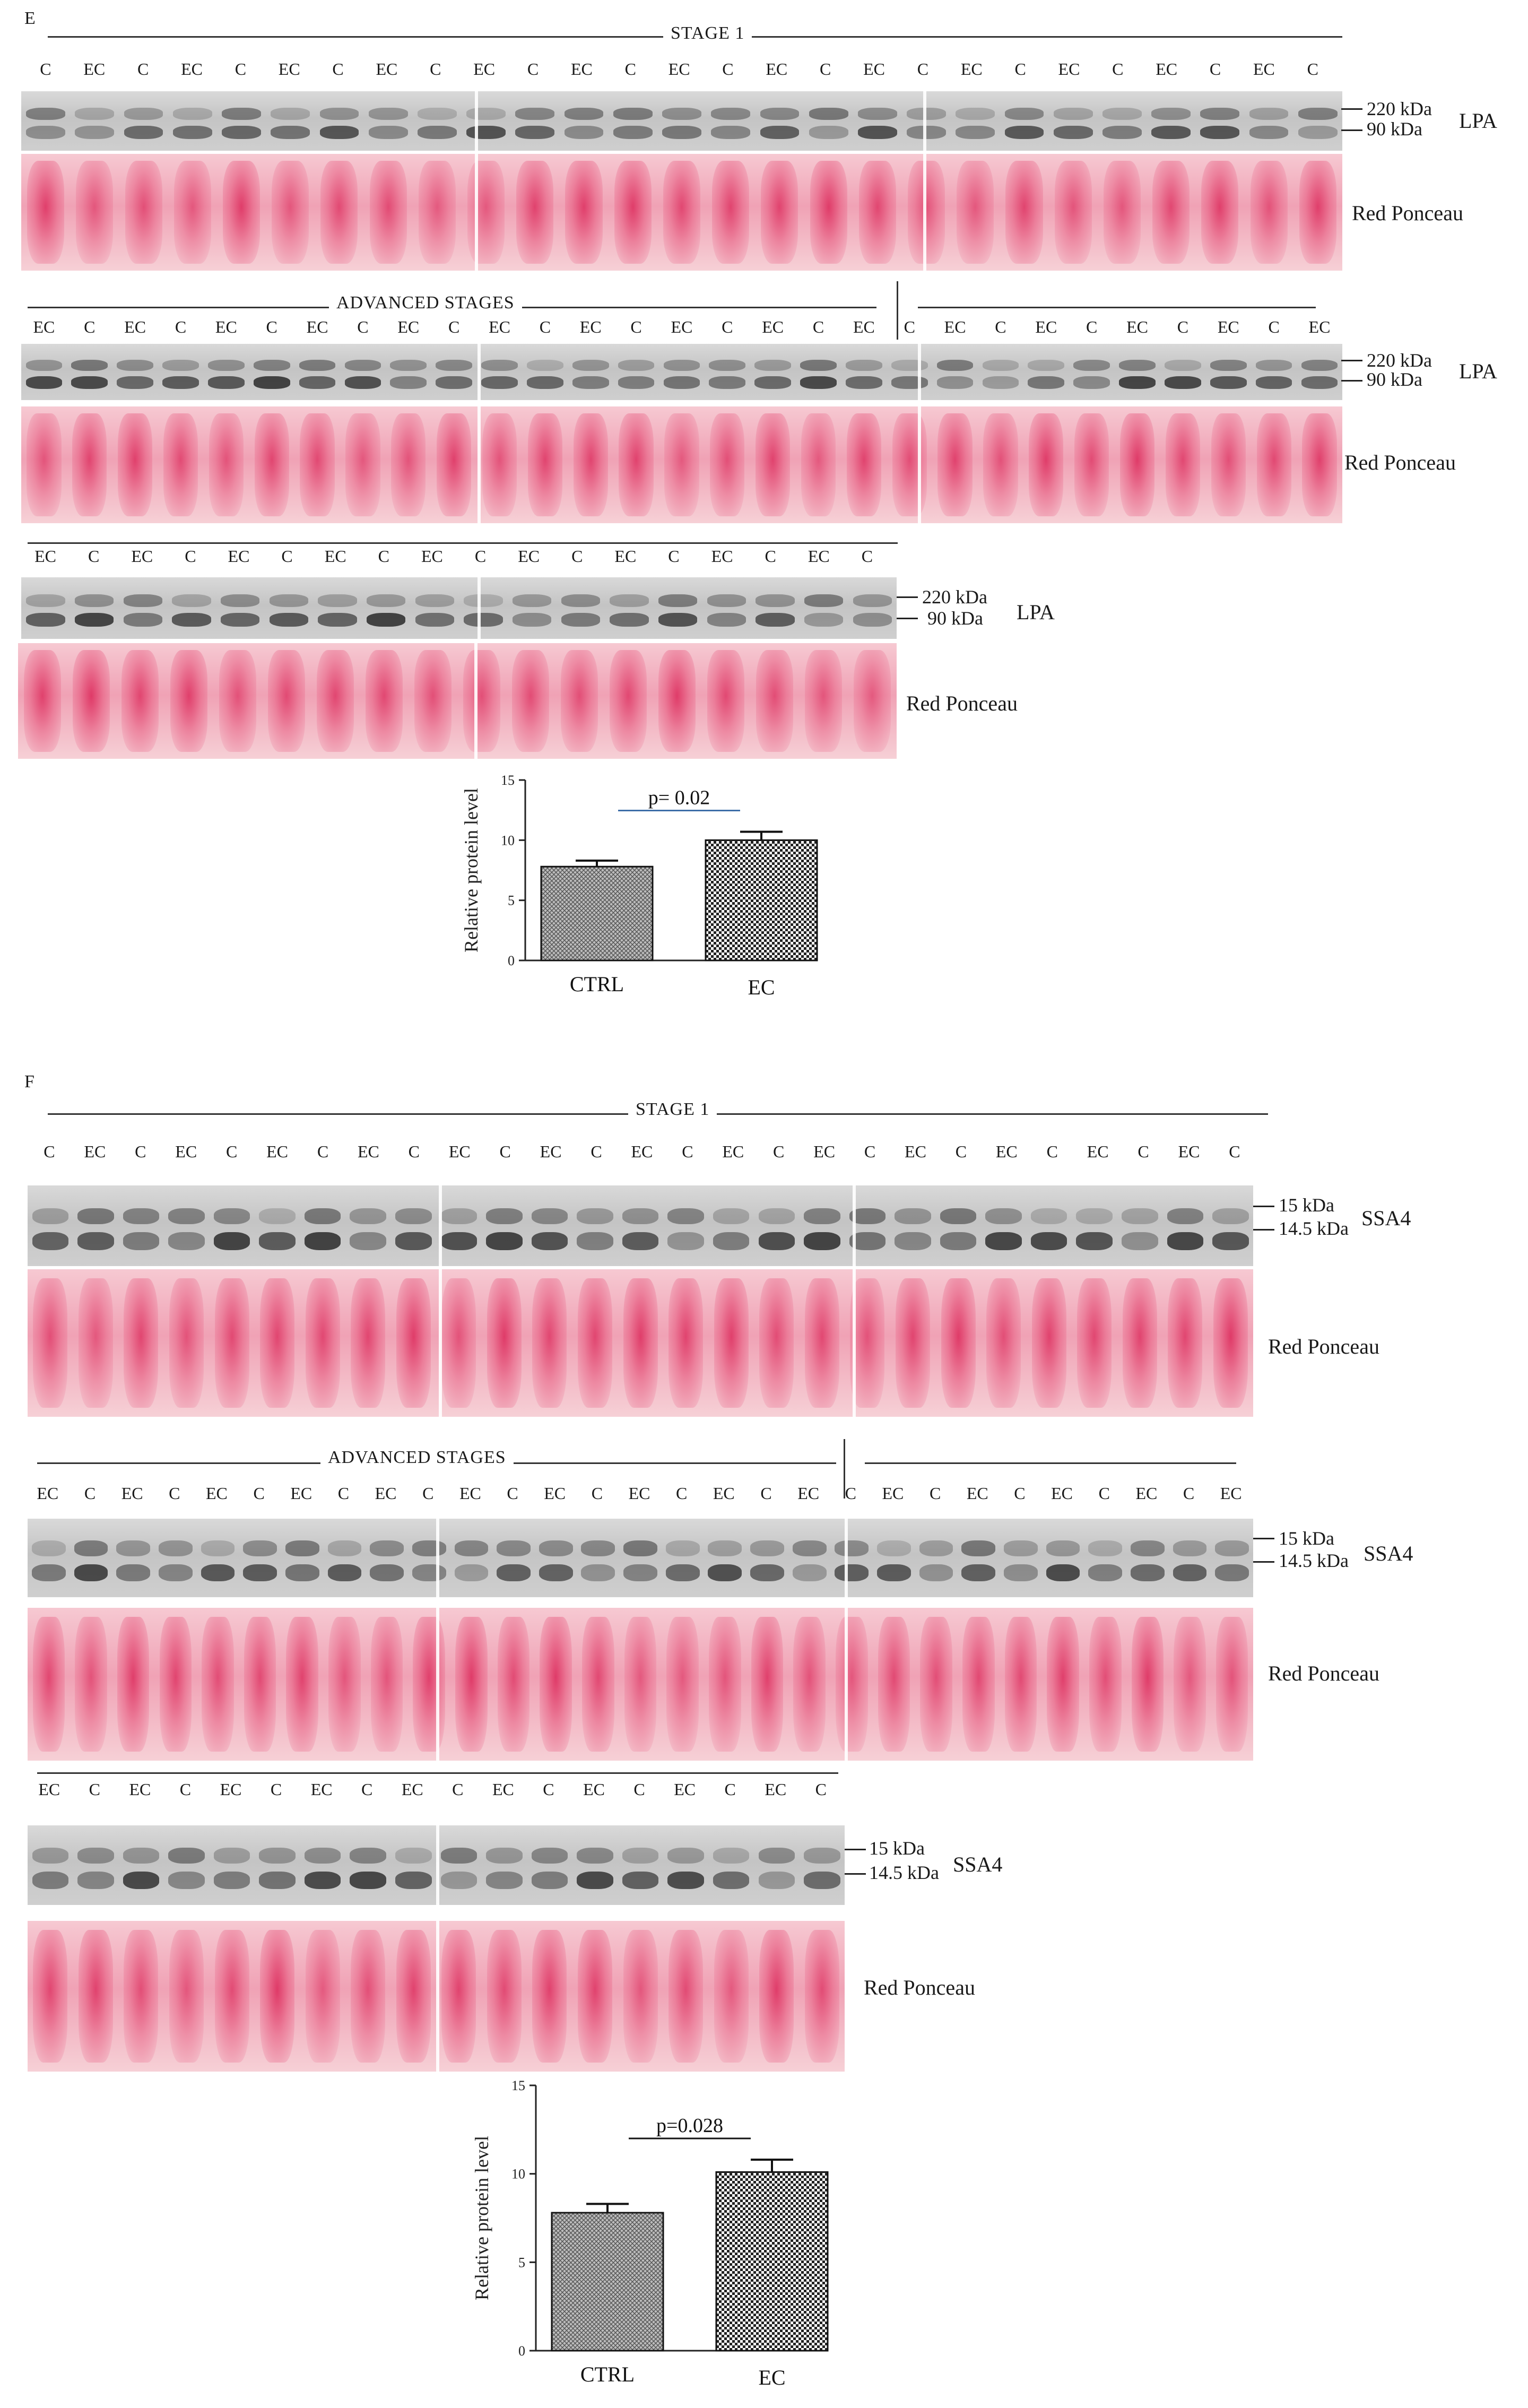 The width and height of the screenshot is (1528, 2408). I want to click on ssa4-blot-row2, so click(640, 1558).